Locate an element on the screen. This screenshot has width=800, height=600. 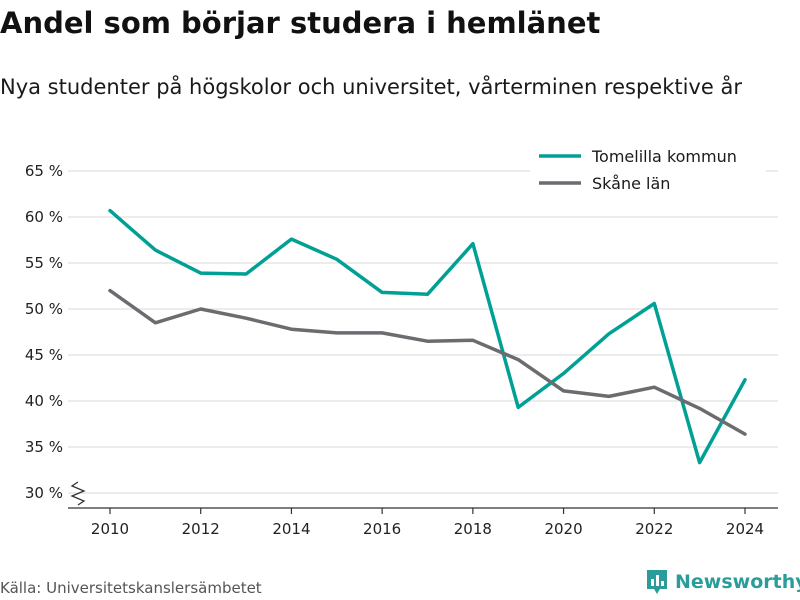
brand-logo: Newsworthy is located at coordinates (722, 582).